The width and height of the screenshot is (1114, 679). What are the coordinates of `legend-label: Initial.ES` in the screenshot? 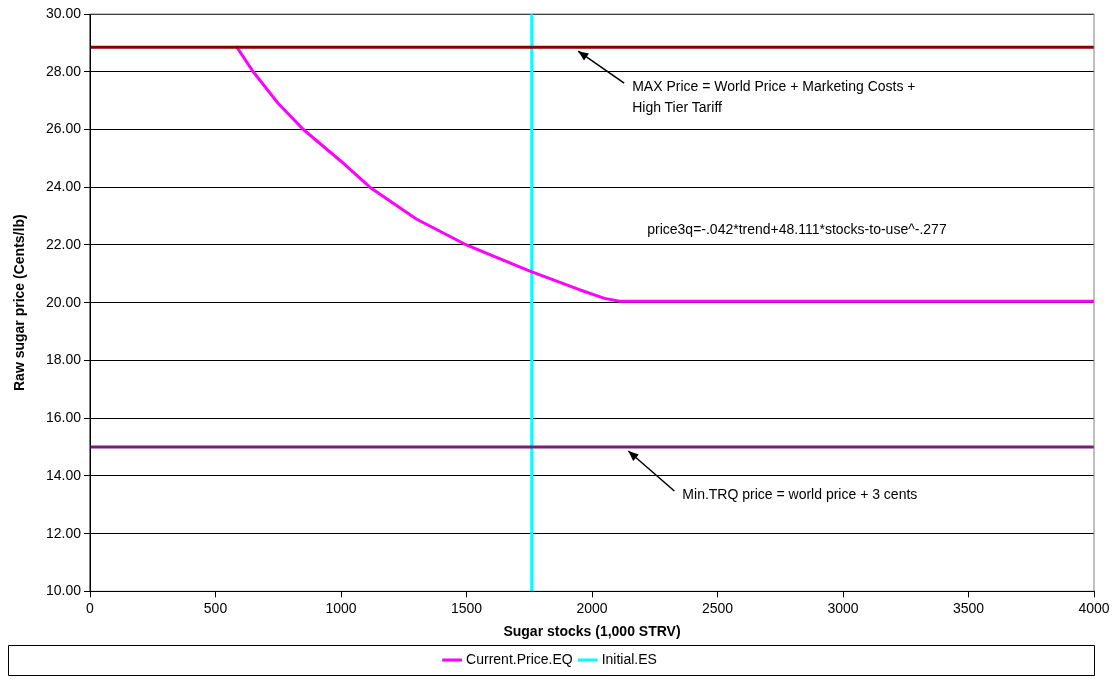 It's located at (629, 658).